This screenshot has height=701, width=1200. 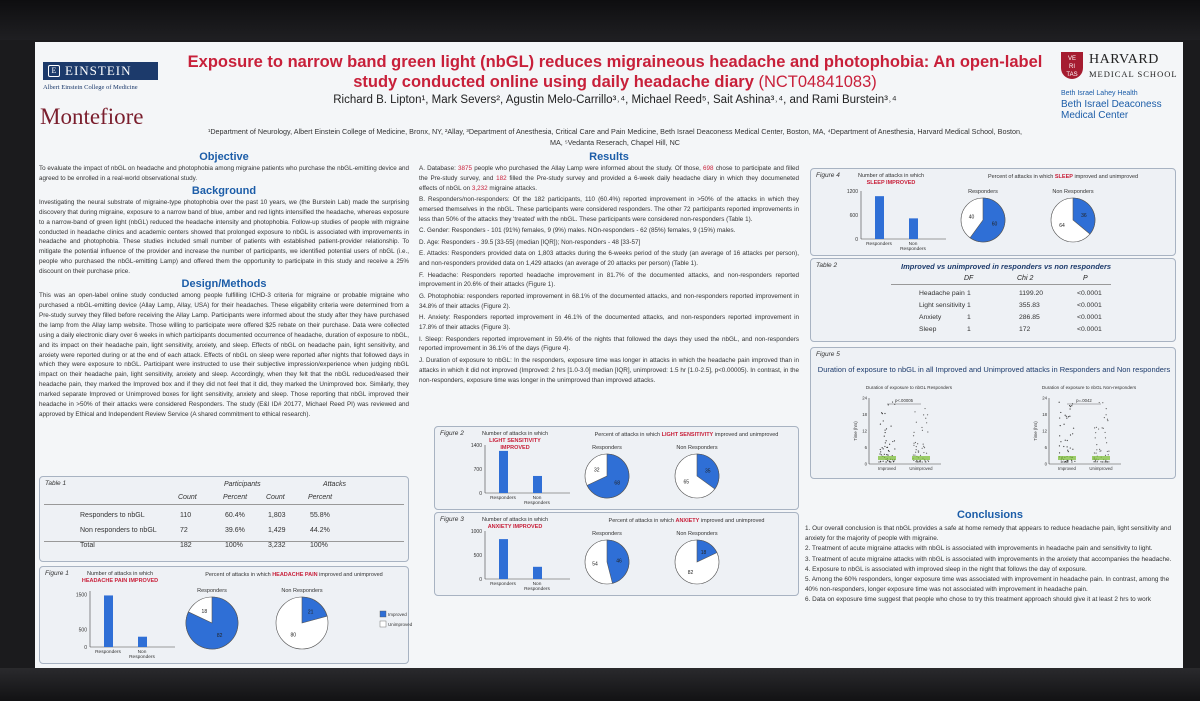 What do you see at coordinates (1133, 74) in the screenshot?
I see `harvard-school: MEDICAL SCHOOL` at bounding box center [1133, 74].